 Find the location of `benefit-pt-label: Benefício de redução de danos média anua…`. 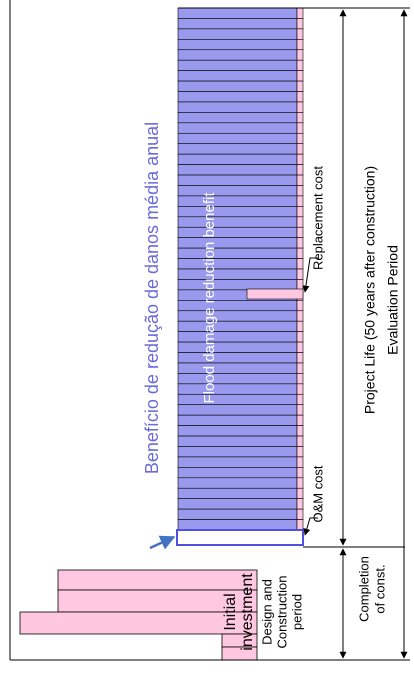

benefit-pt-label: Benefício de redução de danos média anua… is located at coordinates (152, 298).